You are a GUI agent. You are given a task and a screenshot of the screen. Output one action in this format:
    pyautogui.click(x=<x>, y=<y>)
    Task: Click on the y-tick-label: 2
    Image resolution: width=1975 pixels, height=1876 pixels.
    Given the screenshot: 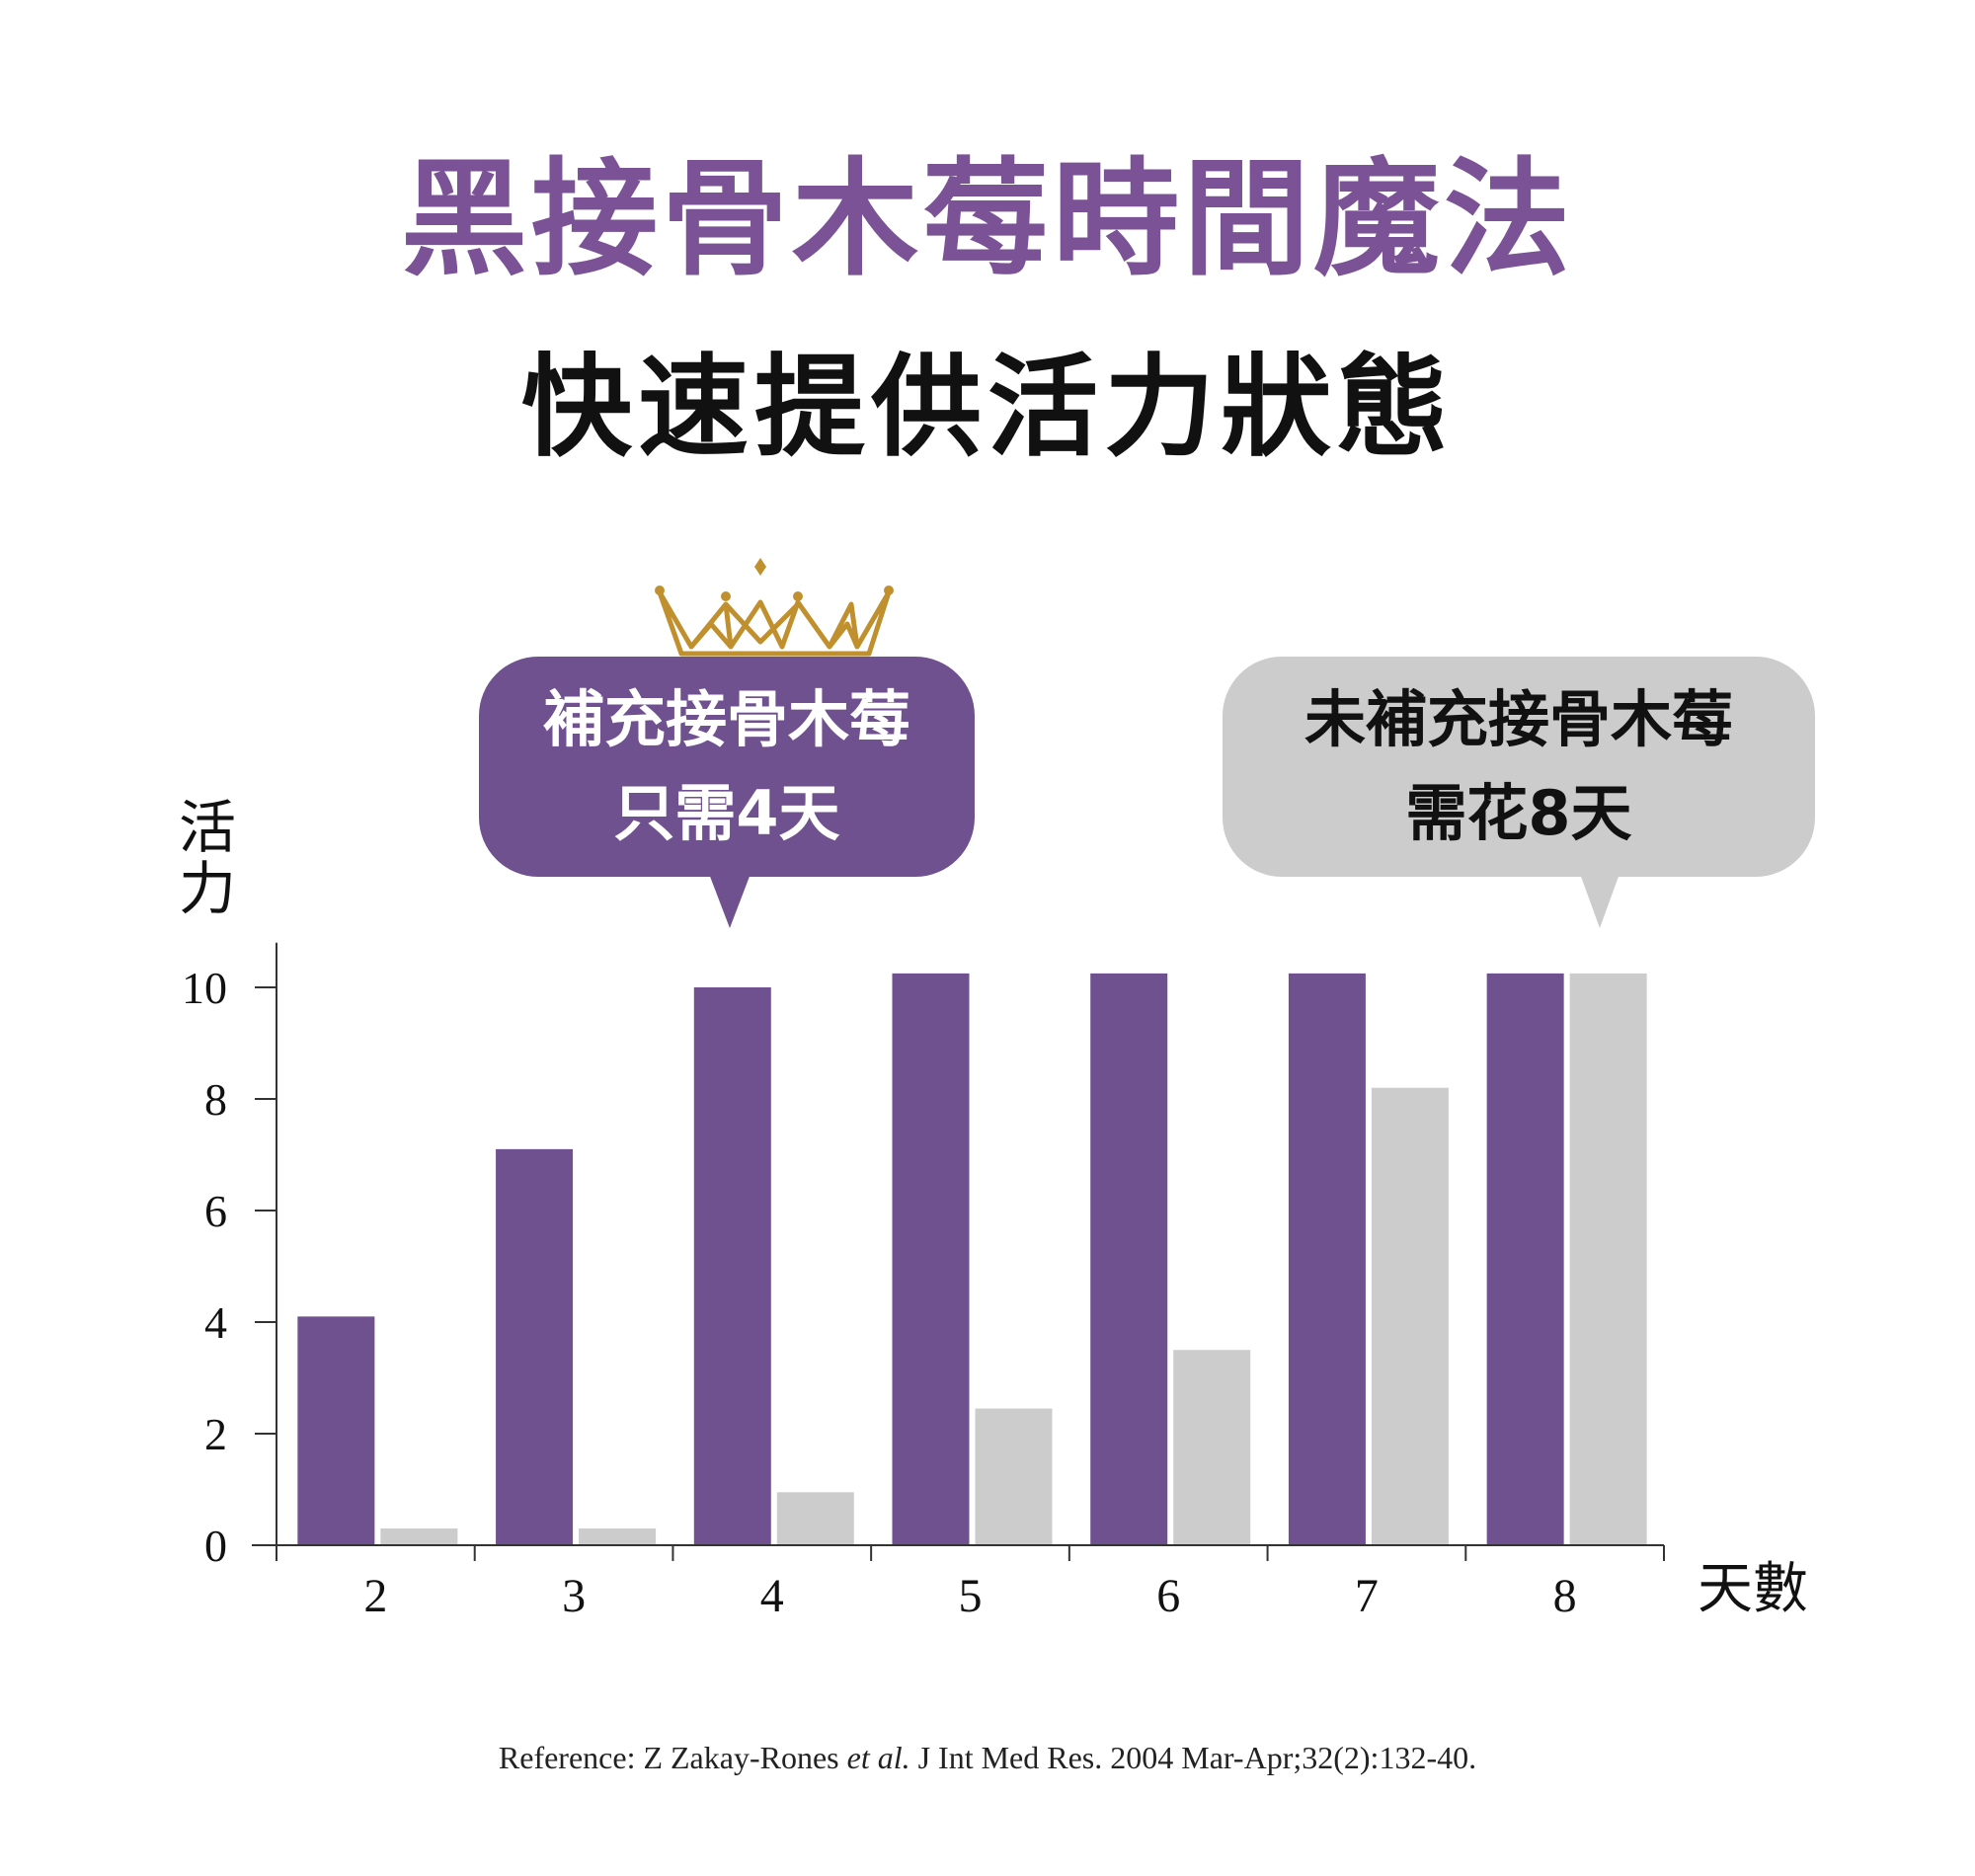 What is the action you would take?
    pyautogui.click(x=216, y=1434)
    